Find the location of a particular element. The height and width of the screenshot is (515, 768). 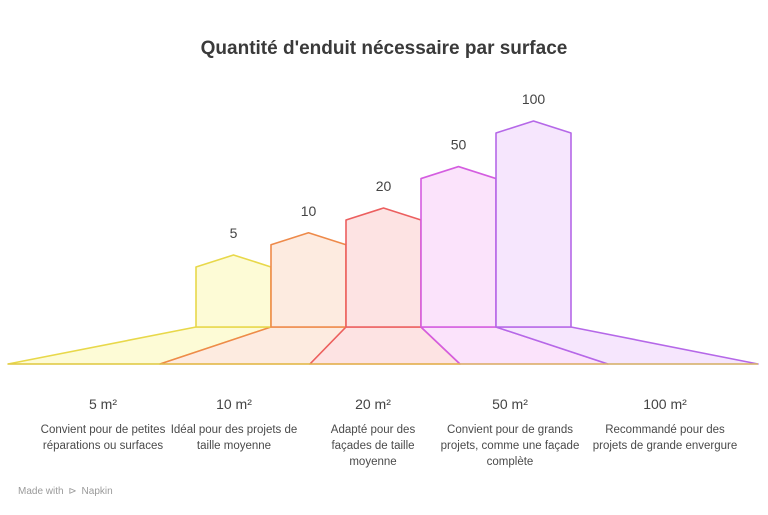

bar-value-label: 20 is located at coordinates (384, 186).